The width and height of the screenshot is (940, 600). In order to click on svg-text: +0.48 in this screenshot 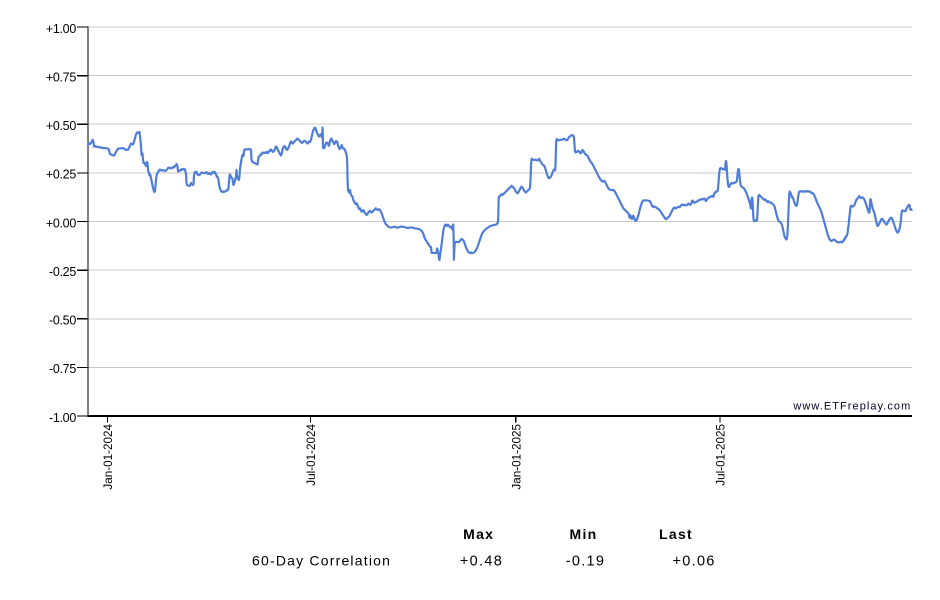, I will do `click(481, 562)`.